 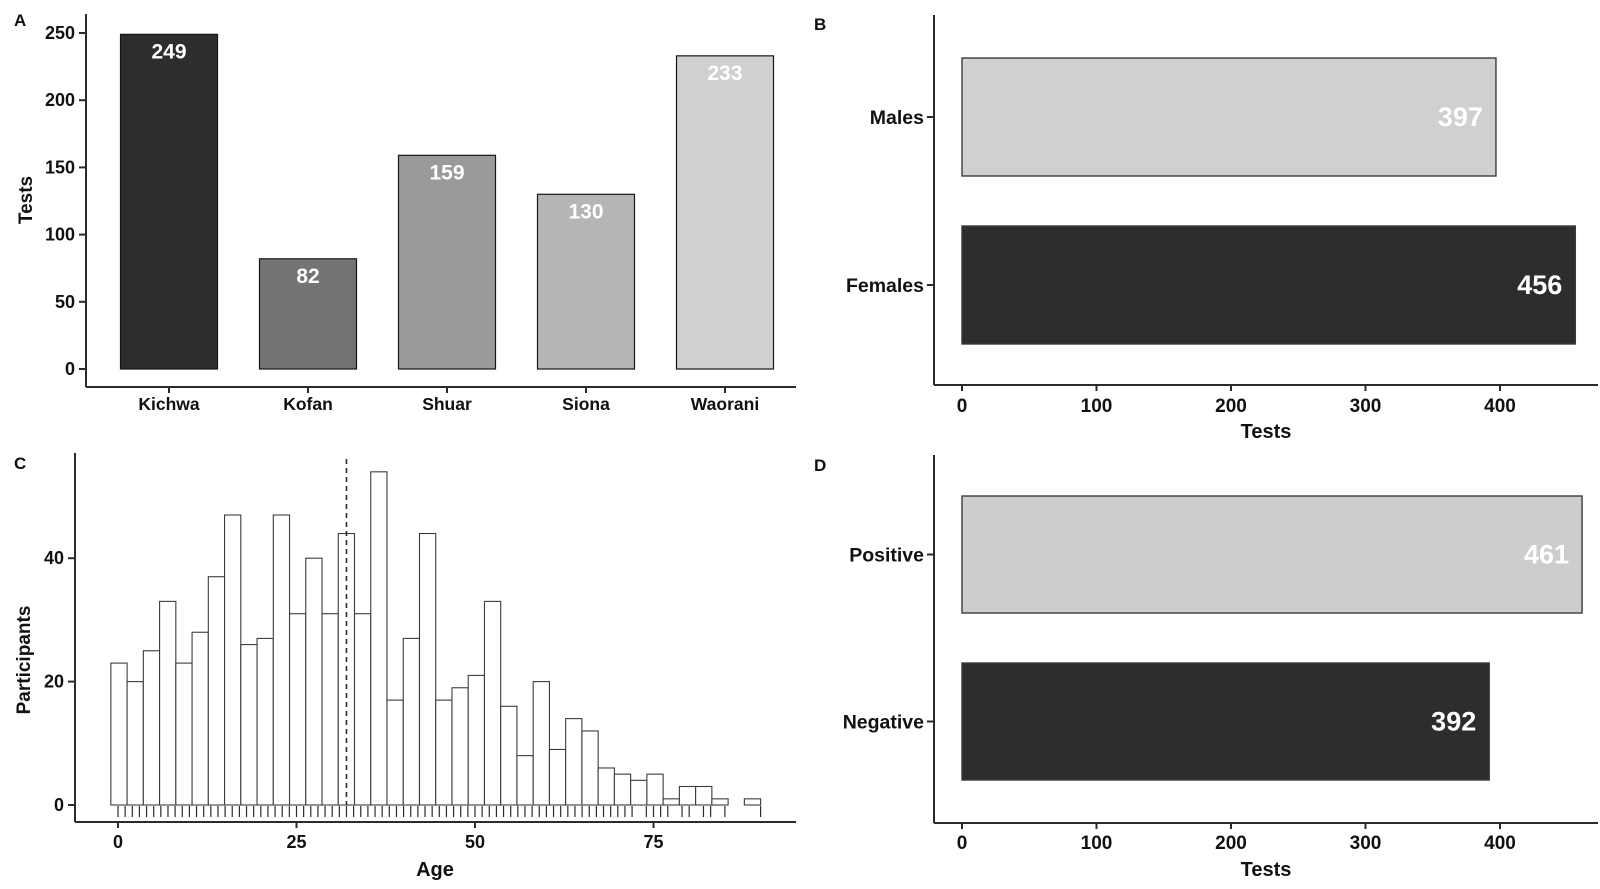 I want to click on bar-males, so click(x=1229, y=117).